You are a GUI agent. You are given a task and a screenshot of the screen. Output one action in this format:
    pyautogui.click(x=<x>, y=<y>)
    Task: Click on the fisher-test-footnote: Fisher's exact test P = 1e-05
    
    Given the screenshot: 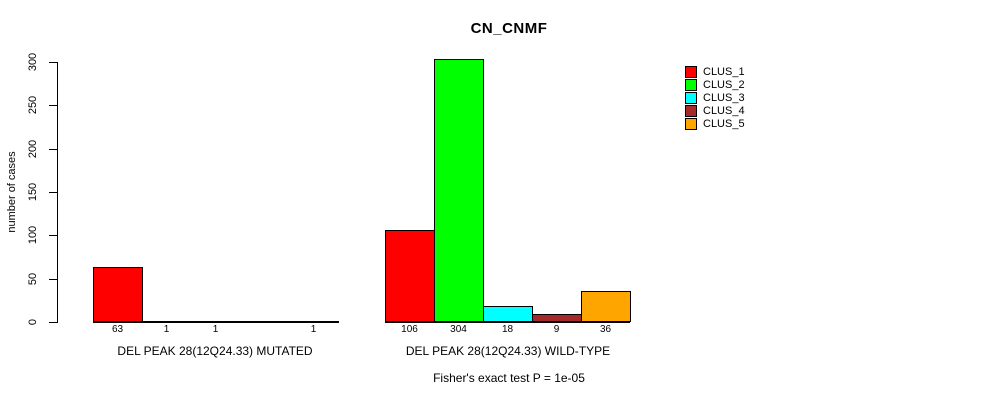 What is the action you would take?
    pyautogui.click(x=509, y=378)
    